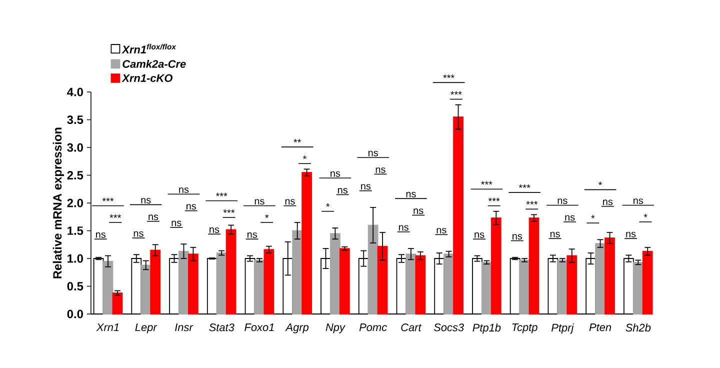 This screenshot has width=720, height=368. Describe the element at coordinates (600, 328) in the screenshot. I see `x-tick-label: Pten` at that location.